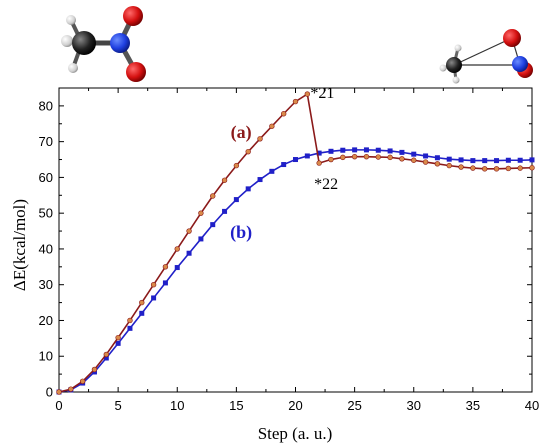 The height and width of the screenshot is (444, 550). I want to click on y-tick-label: 60, so click(46, 177).